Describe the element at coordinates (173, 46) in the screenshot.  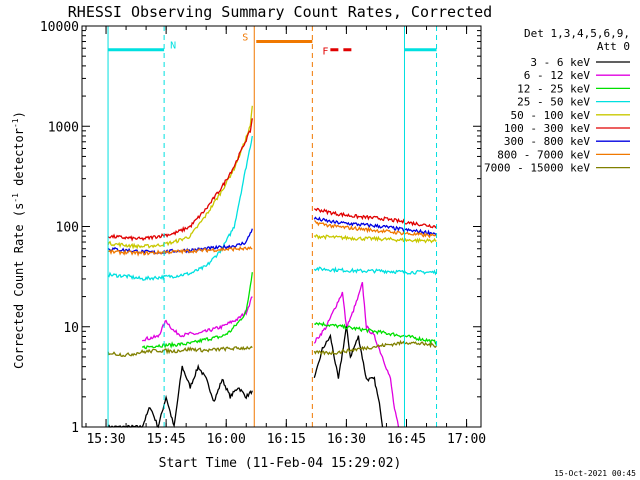
I see `flag-label: N` at that location.